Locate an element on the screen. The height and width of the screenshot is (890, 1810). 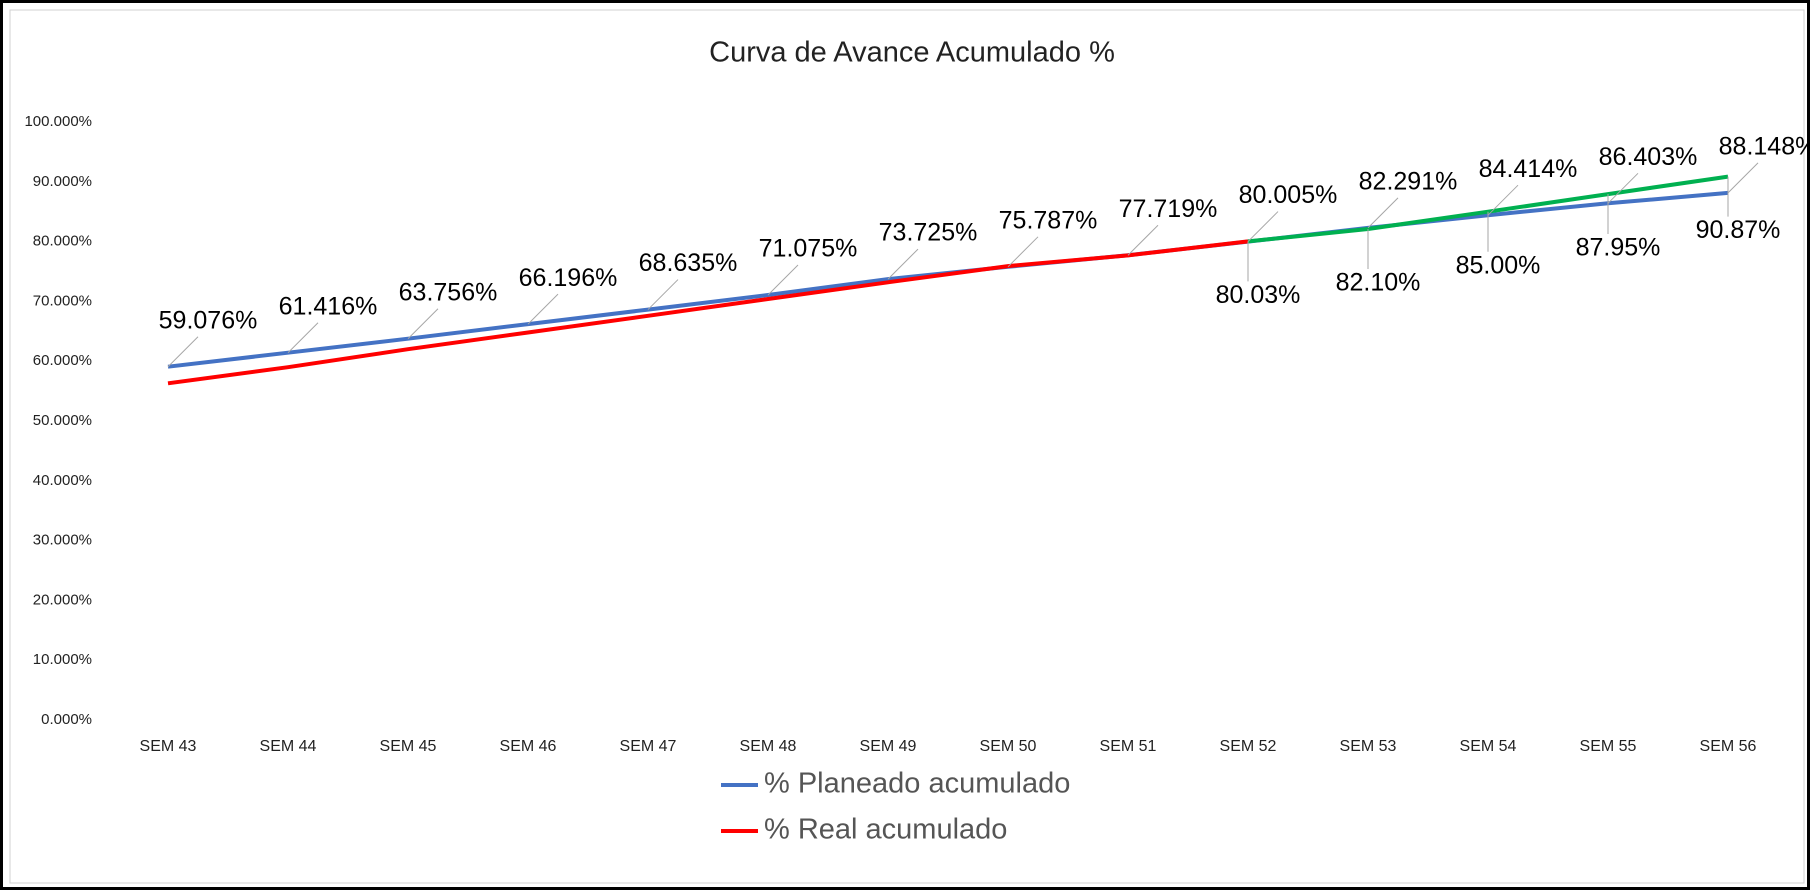
data-label: 59.076% is located at coordinates (208, 320).